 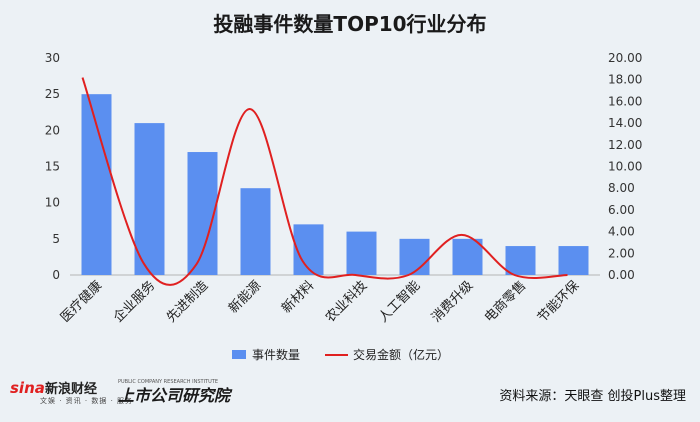 I want to click on left-tick-label: 0, so click(x=56, y=275).